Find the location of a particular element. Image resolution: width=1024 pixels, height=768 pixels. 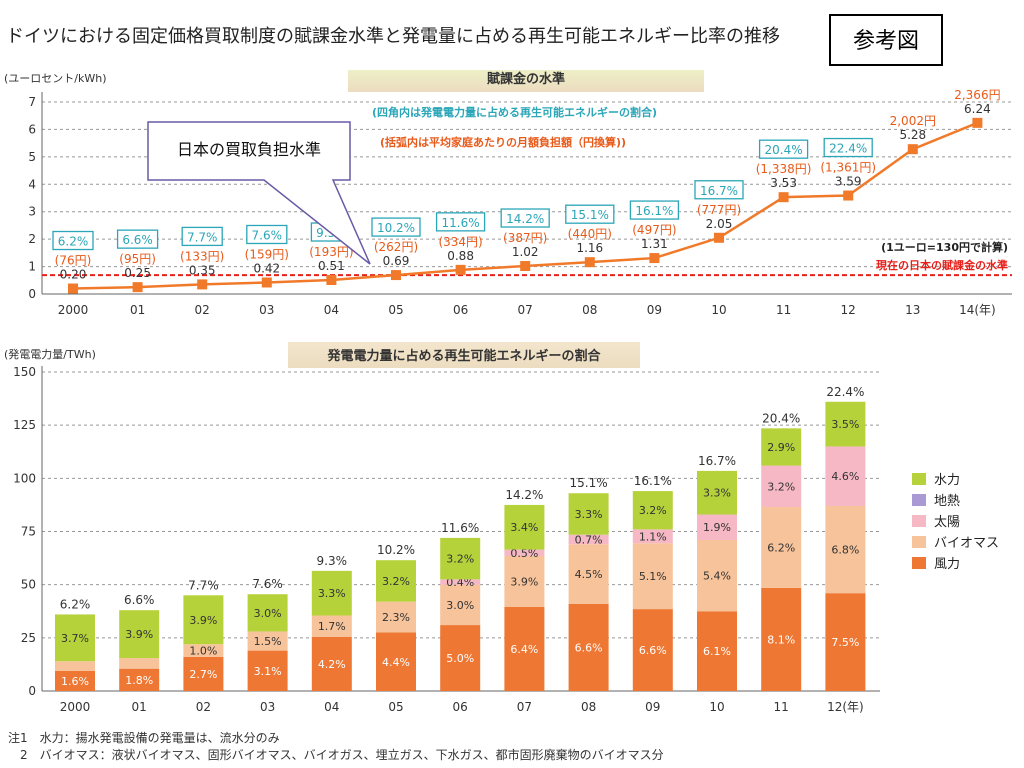

bar-total-label: 10.2% is located at coordinates (396, 550).